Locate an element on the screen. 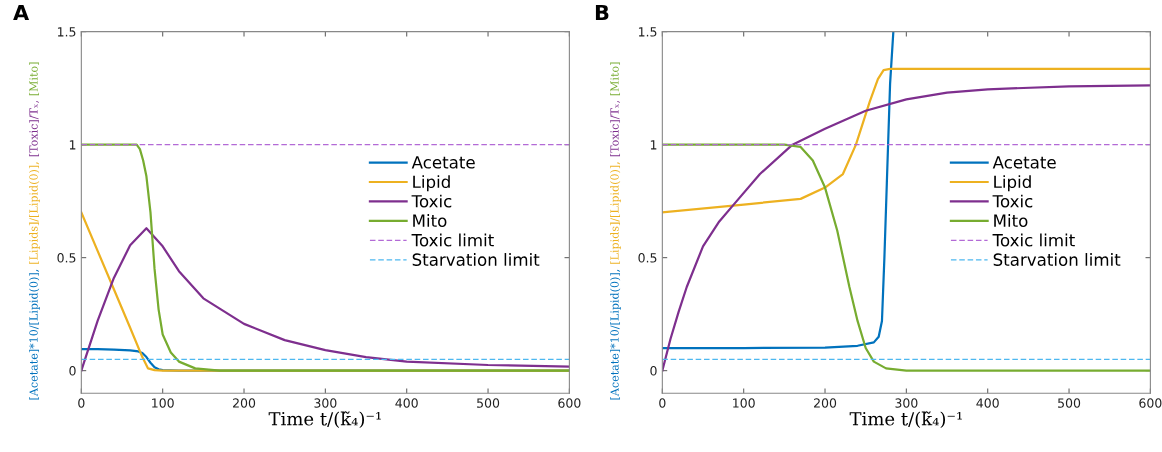 Image resolution: width=1162 pixels, height=452 pixels. chart-title: A is located at coordinates (21, 12).